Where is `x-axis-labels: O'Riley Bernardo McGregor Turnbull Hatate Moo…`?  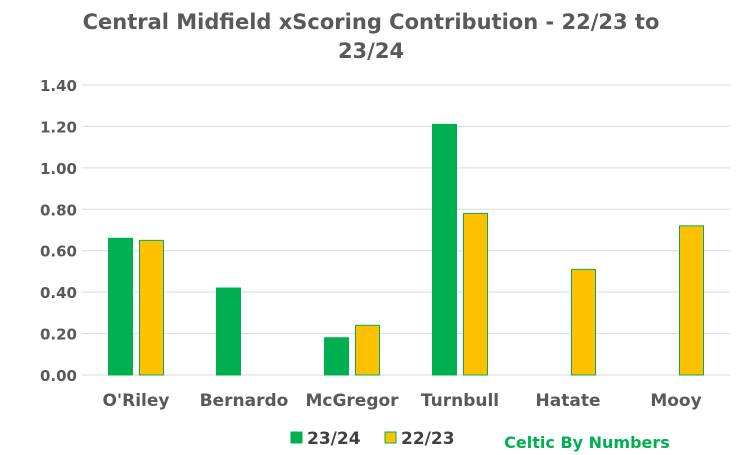
x-axis-labels: O'Riley Bernardo McGregor Turnbull Hatate Moo… is located at coordinates (401, 401).